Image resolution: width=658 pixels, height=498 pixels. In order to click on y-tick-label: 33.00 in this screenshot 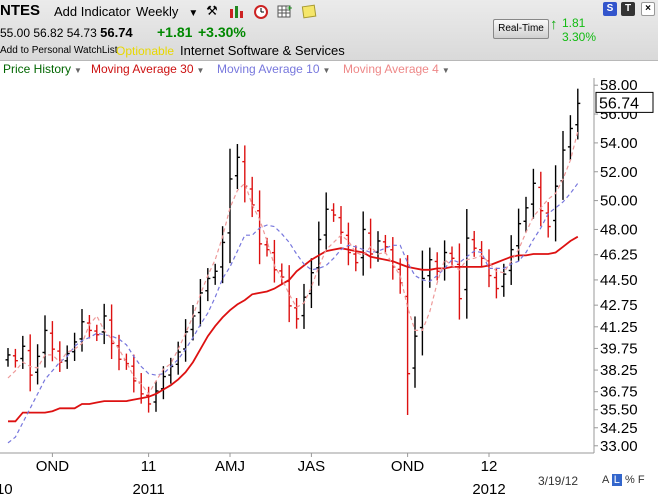, I will do `click(619, 446)`.